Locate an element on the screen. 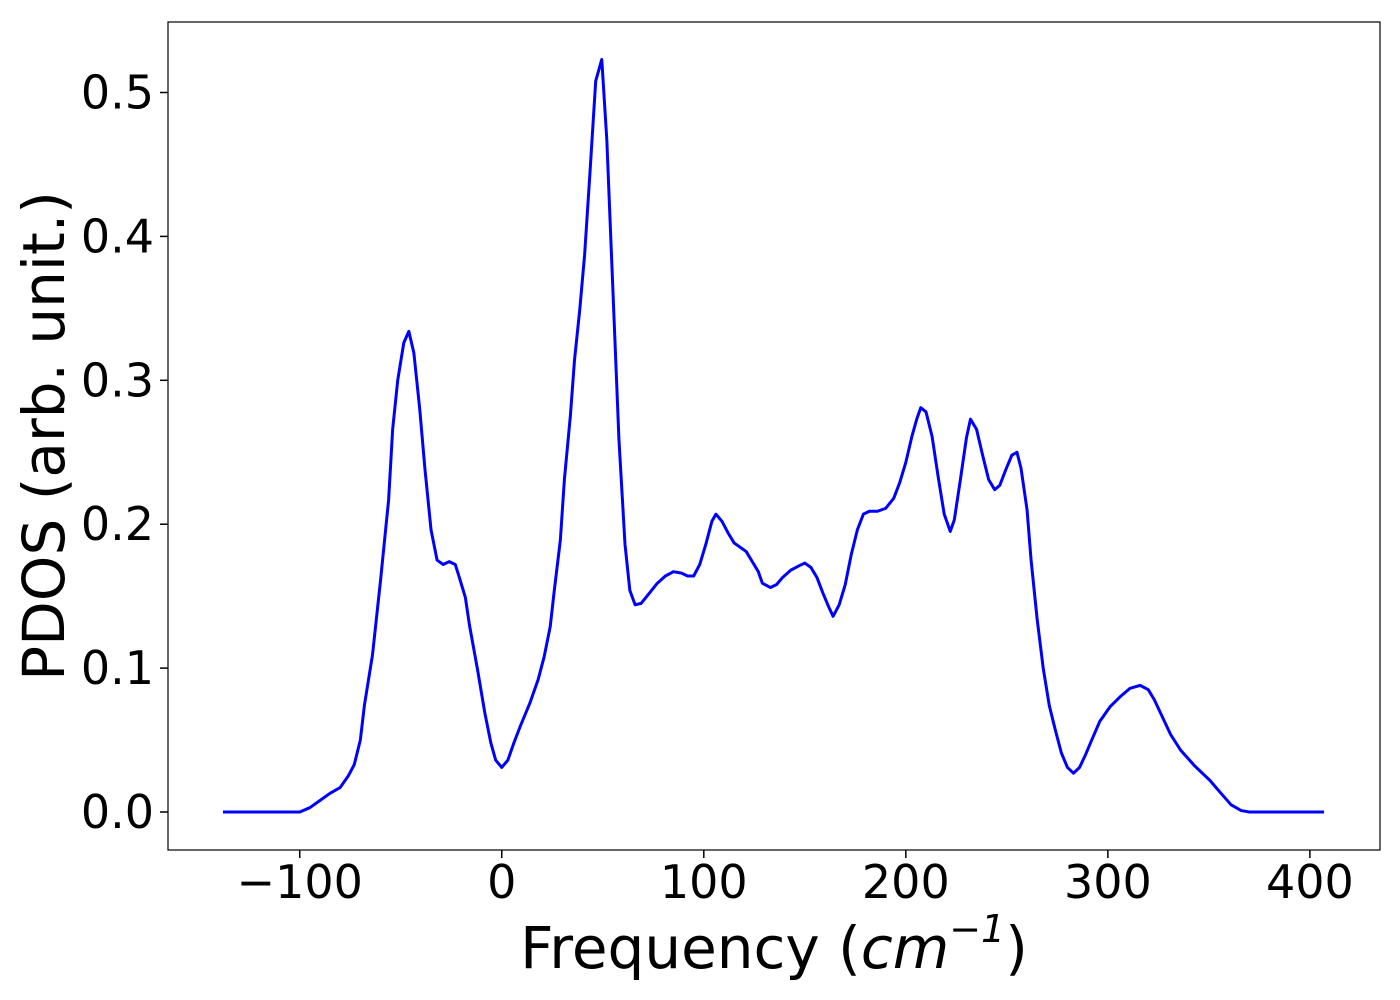 The image size is (1400, 1000). x-label-text: Frequency ( is located at coordinates (690, 948).